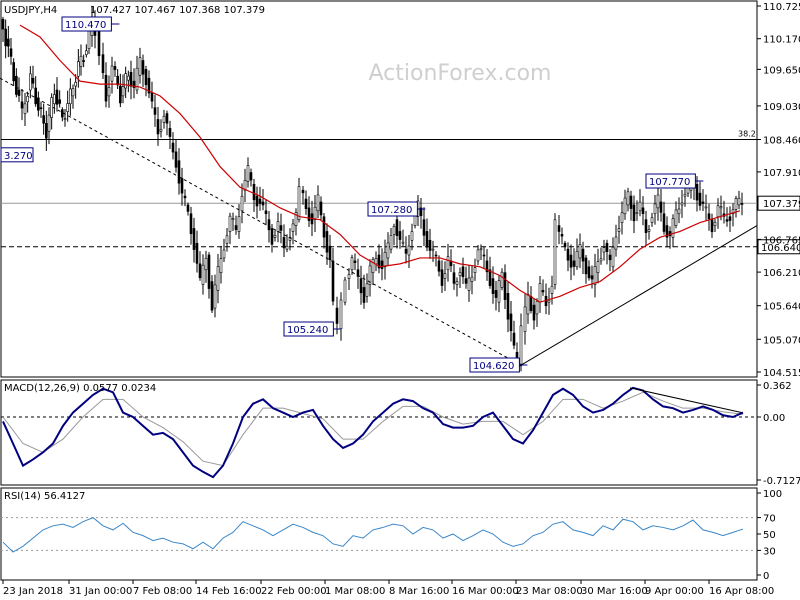 This screenshot has height=600, width=800. What do you see at coordinates (781, 40) in the screenshot?
I see `price-tick-label: 110.170` at bounding box center [781, 40].